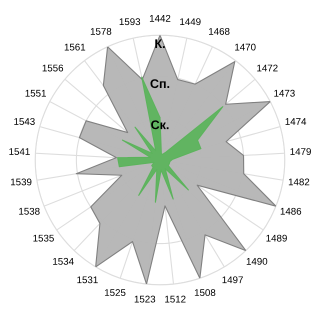 The width and height of the screenshot is (320, 320). Describe the element at coordinates (29, 211) in the screenshot. I see `spoke-label: 1538` at that location.